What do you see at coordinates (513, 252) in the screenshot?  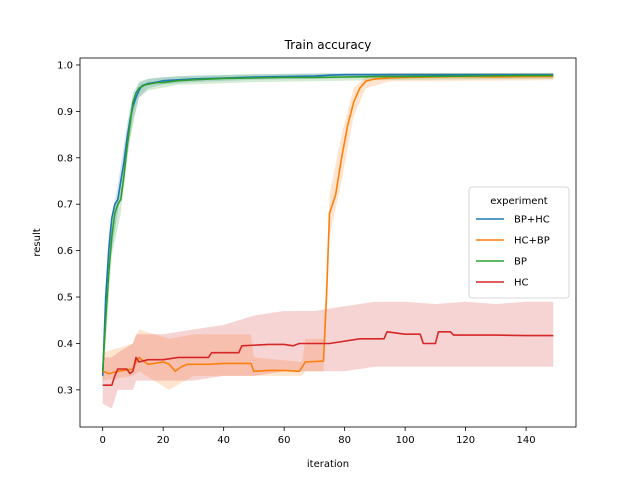 I see `legend-items: BP+HC HC+BP BP HC` at bounding box center [513, 252].